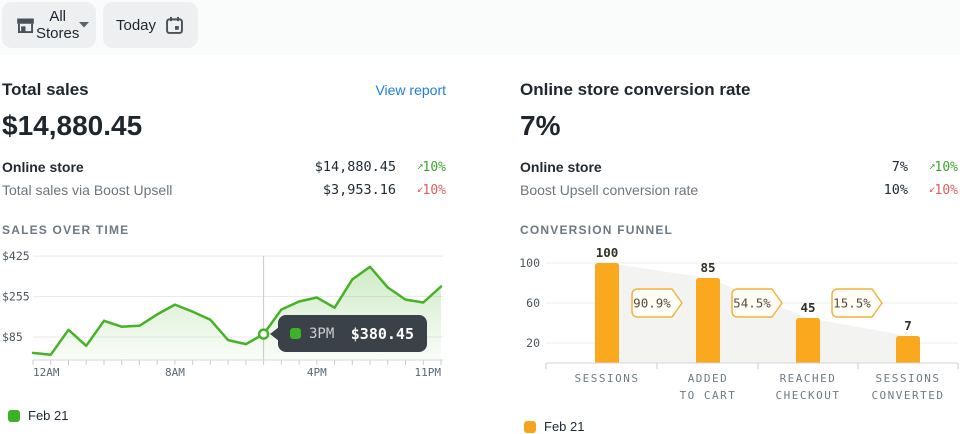  What do you see at coordinates (752, 303) in the screenshot?
I see `svg-text: 54.5%` at bounding box center [752, 303].